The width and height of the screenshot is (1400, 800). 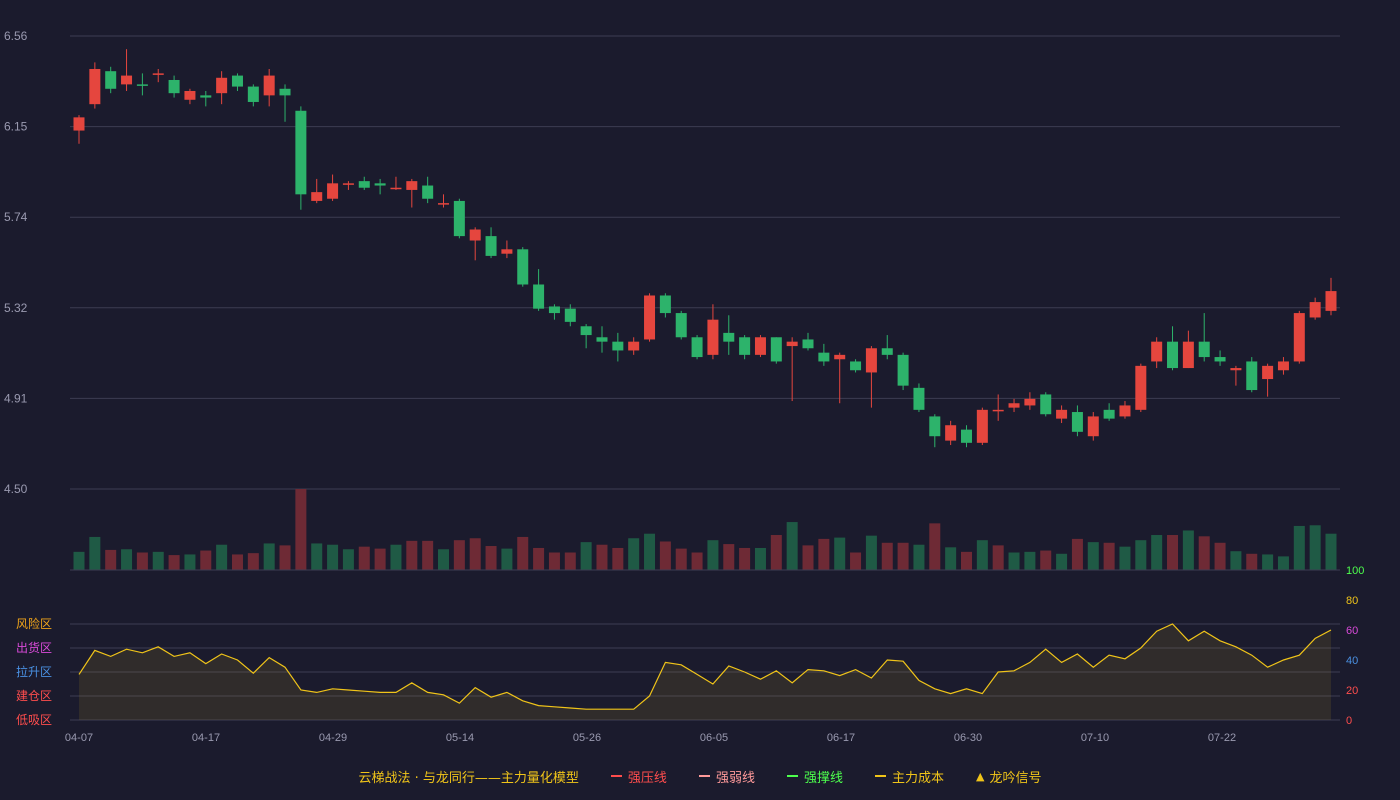 I want to click on legend-item-strong-support: 强撑线, so click(x=814, y=776).